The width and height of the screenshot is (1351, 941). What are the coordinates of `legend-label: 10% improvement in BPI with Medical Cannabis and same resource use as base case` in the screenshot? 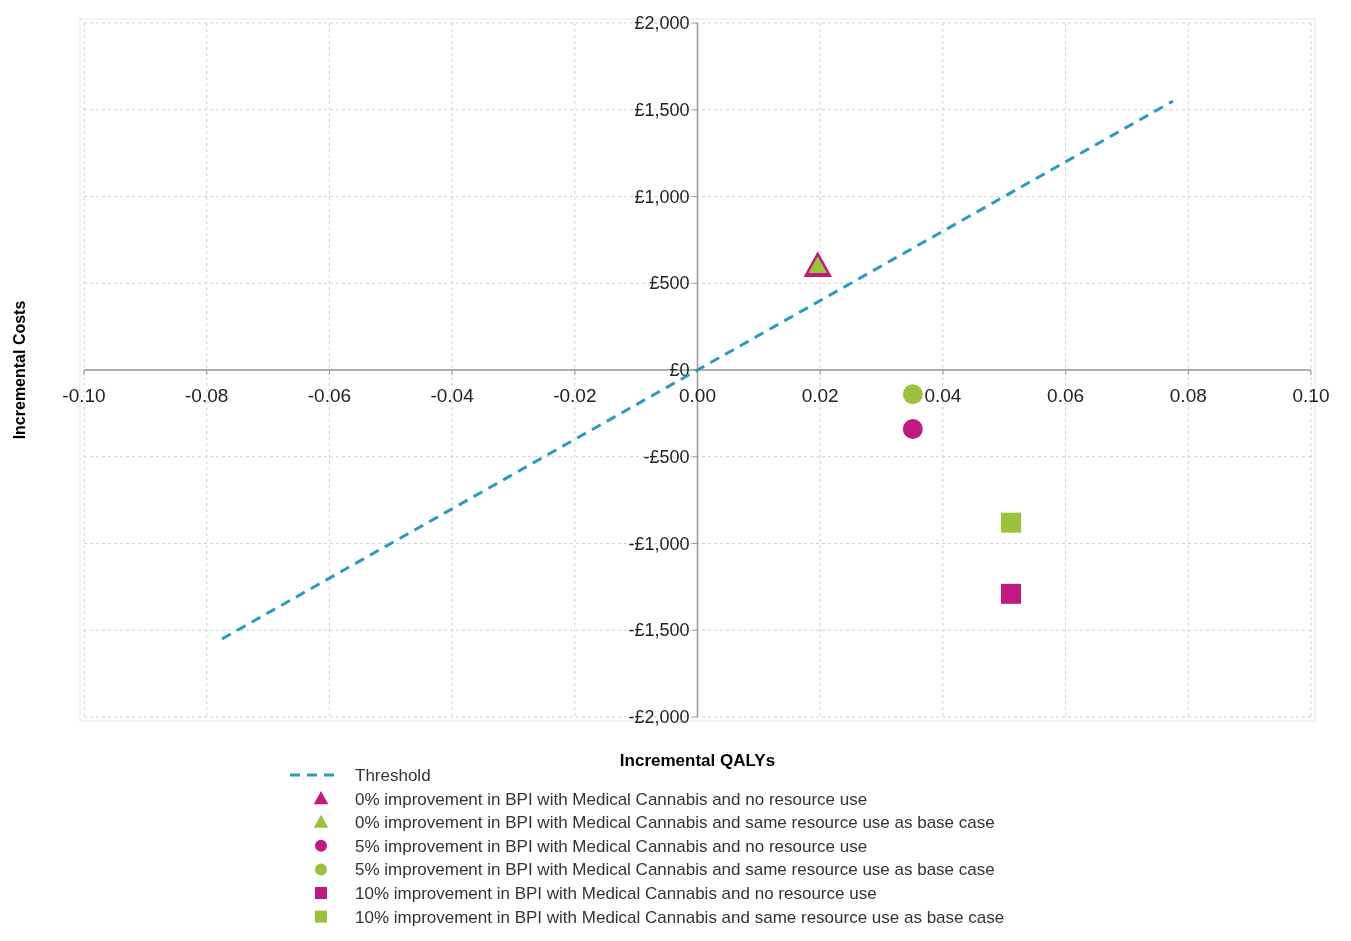 It's located at (680, 917).